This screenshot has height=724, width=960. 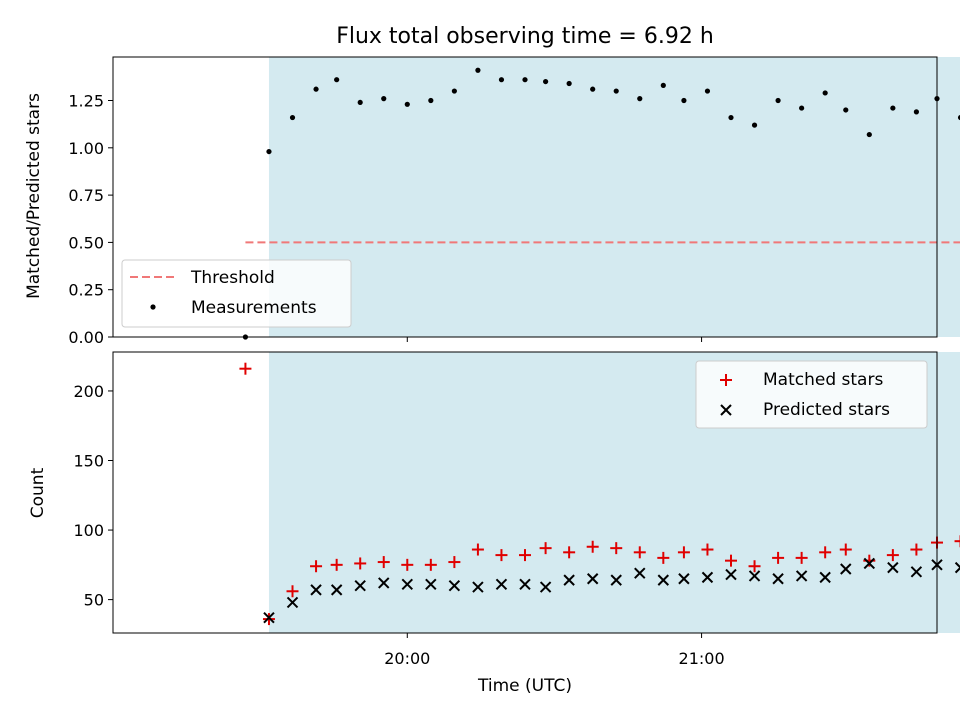 I want to click on legend-predicted-swatch, so click(x=726, y=410).